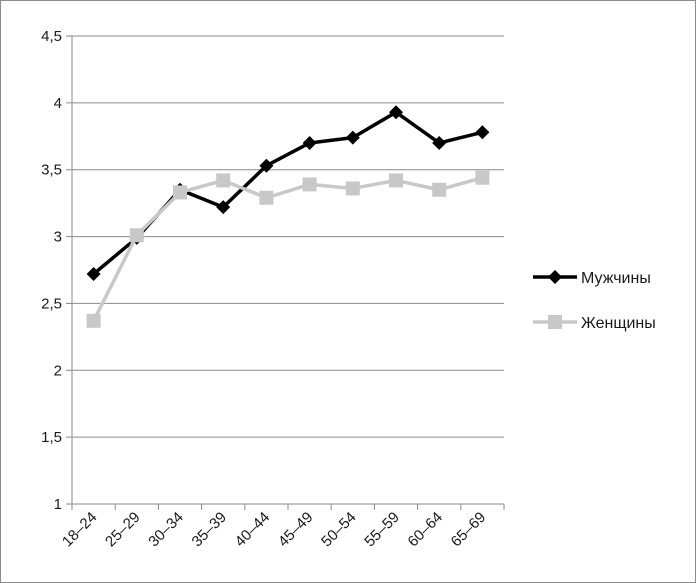  Describe the element at coordinates (469, 530) in the screenshot. I see `x-tick-label: 65–69` at that location.